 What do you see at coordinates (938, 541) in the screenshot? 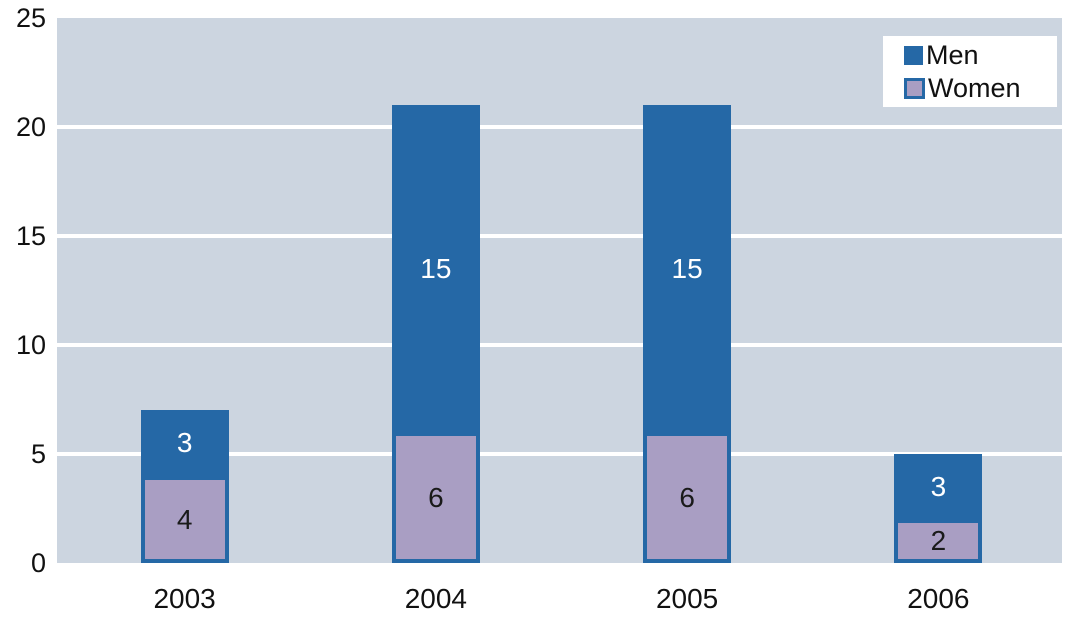
I see `women-segment-2006: 2` at bounding box center [938, 541].